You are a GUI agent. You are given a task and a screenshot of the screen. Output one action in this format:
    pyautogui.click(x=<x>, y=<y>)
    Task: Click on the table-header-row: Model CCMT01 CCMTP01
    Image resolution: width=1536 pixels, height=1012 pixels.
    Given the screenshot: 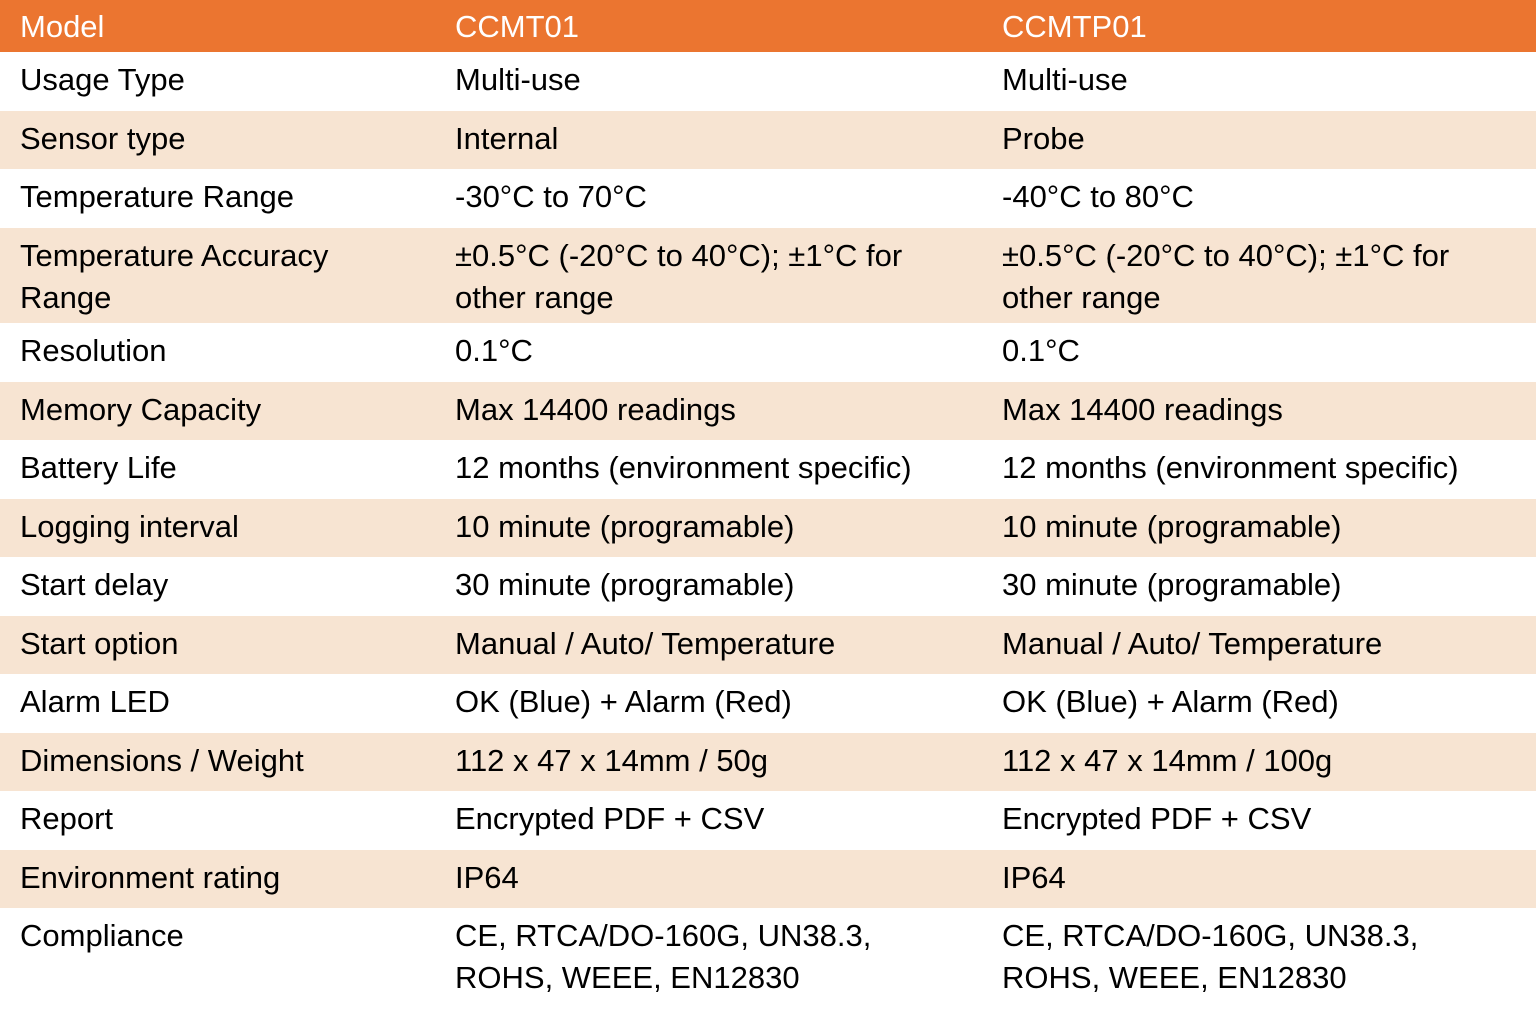 What is the action you would take?
    pyautogui.click(x=768, y=26)
    